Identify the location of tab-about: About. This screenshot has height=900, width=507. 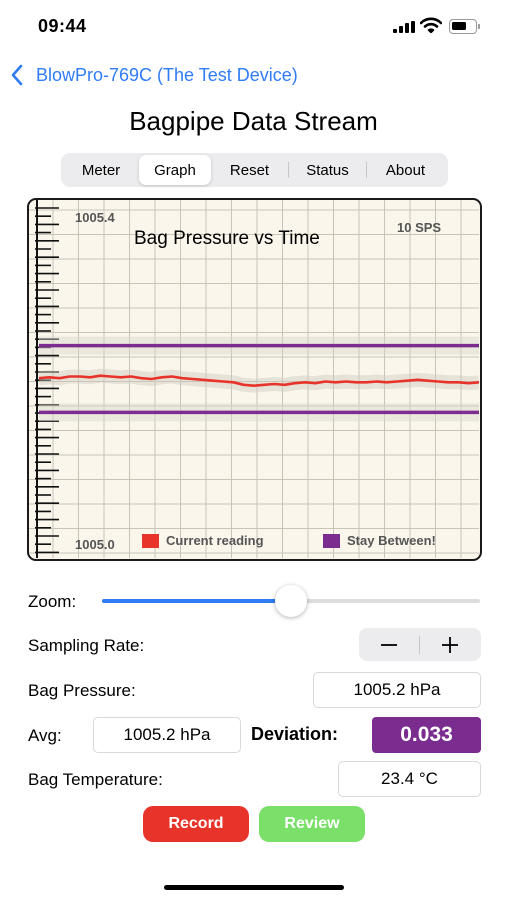
(405, 170).